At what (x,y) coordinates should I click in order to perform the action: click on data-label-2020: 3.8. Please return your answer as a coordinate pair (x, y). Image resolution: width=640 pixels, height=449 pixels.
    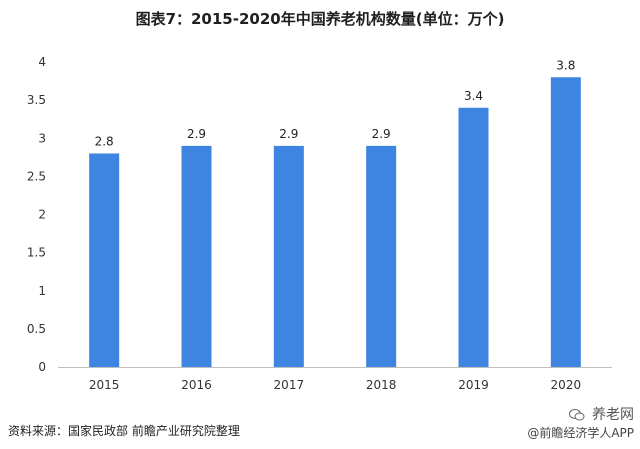
    Looking at the image, I should click on (565, 65).